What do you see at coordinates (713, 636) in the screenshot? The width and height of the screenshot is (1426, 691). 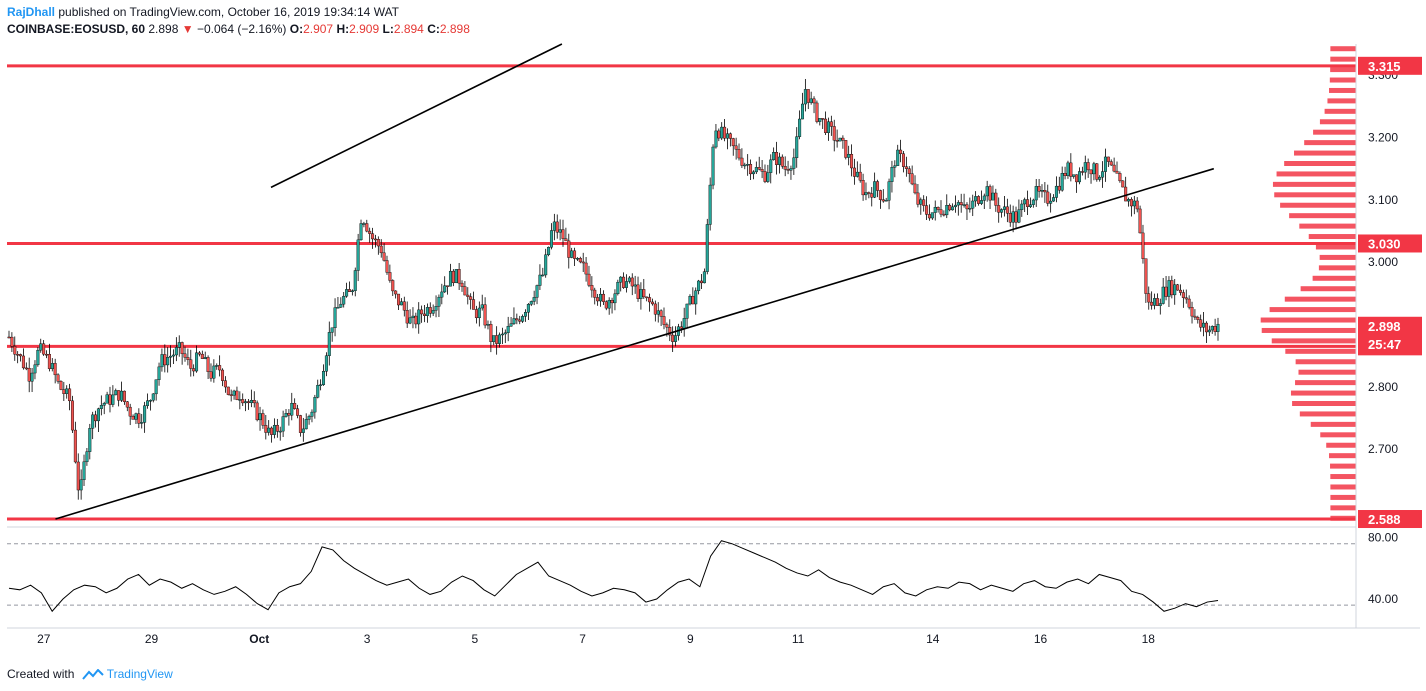 I see `time-axis: 27 29 Oct 3 5 7 9 11 14 16 18` at bounding box center [713, 636].